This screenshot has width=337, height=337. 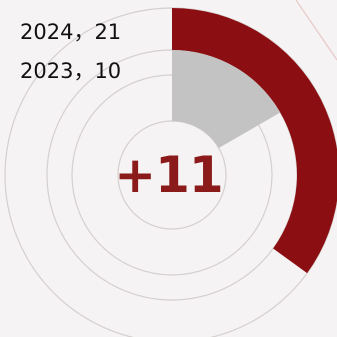 I want to click on legend-label-2024: 2024，21, so click(x=71, y=32).